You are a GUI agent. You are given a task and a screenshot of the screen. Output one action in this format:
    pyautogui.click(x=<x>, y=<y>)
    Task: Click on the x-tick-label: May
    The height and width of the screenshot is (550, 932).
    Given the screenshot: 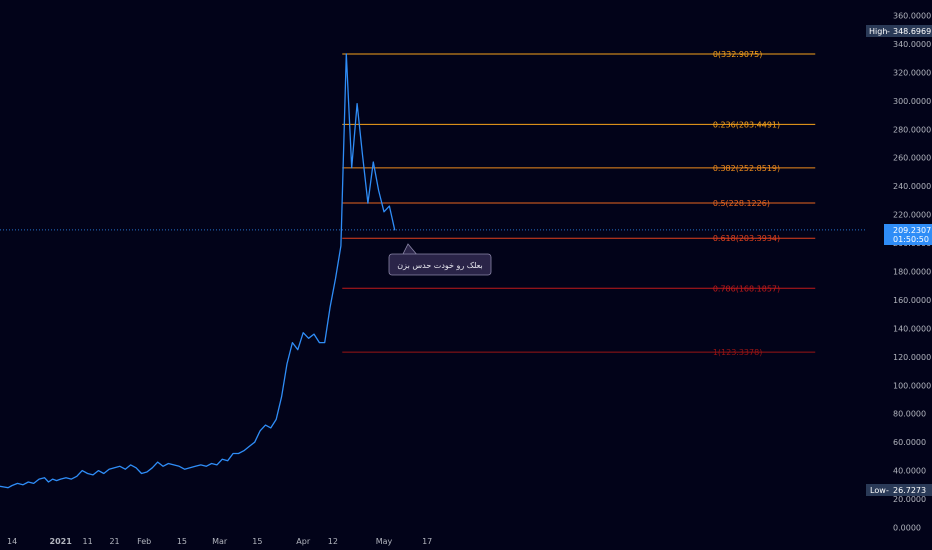 What is the action you would take?
    pyautogui.click(x=384, y=541)
    